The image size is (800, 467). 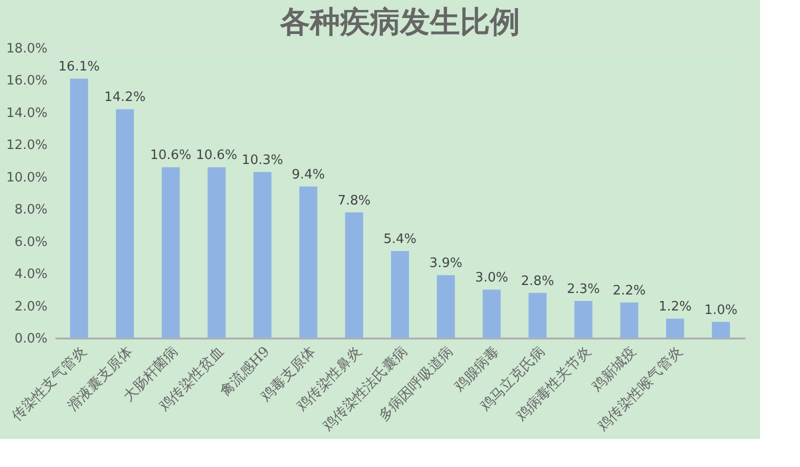 I want to click on data-label: 14.2%, so click(x=125, y=98).